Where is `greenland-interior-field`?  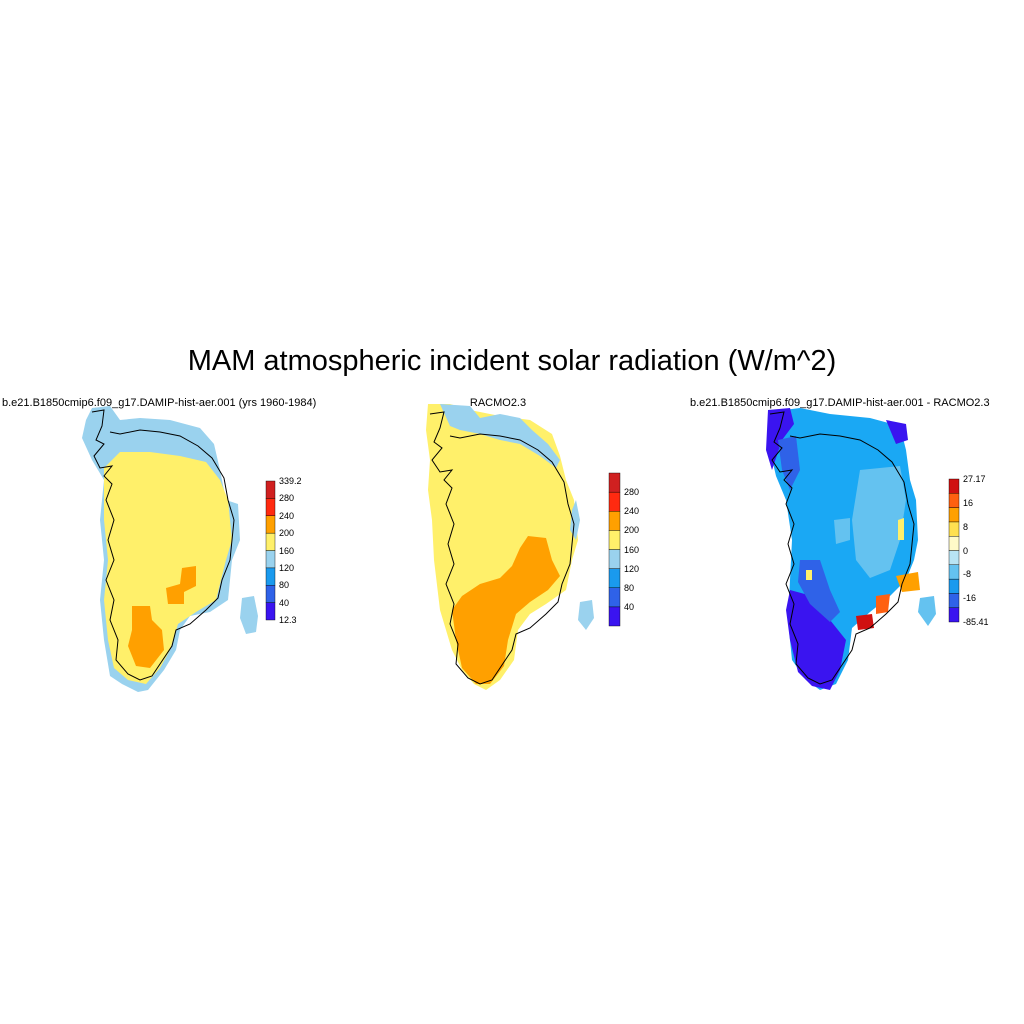 greenland-interior-field is located at coordinates (168, 568).